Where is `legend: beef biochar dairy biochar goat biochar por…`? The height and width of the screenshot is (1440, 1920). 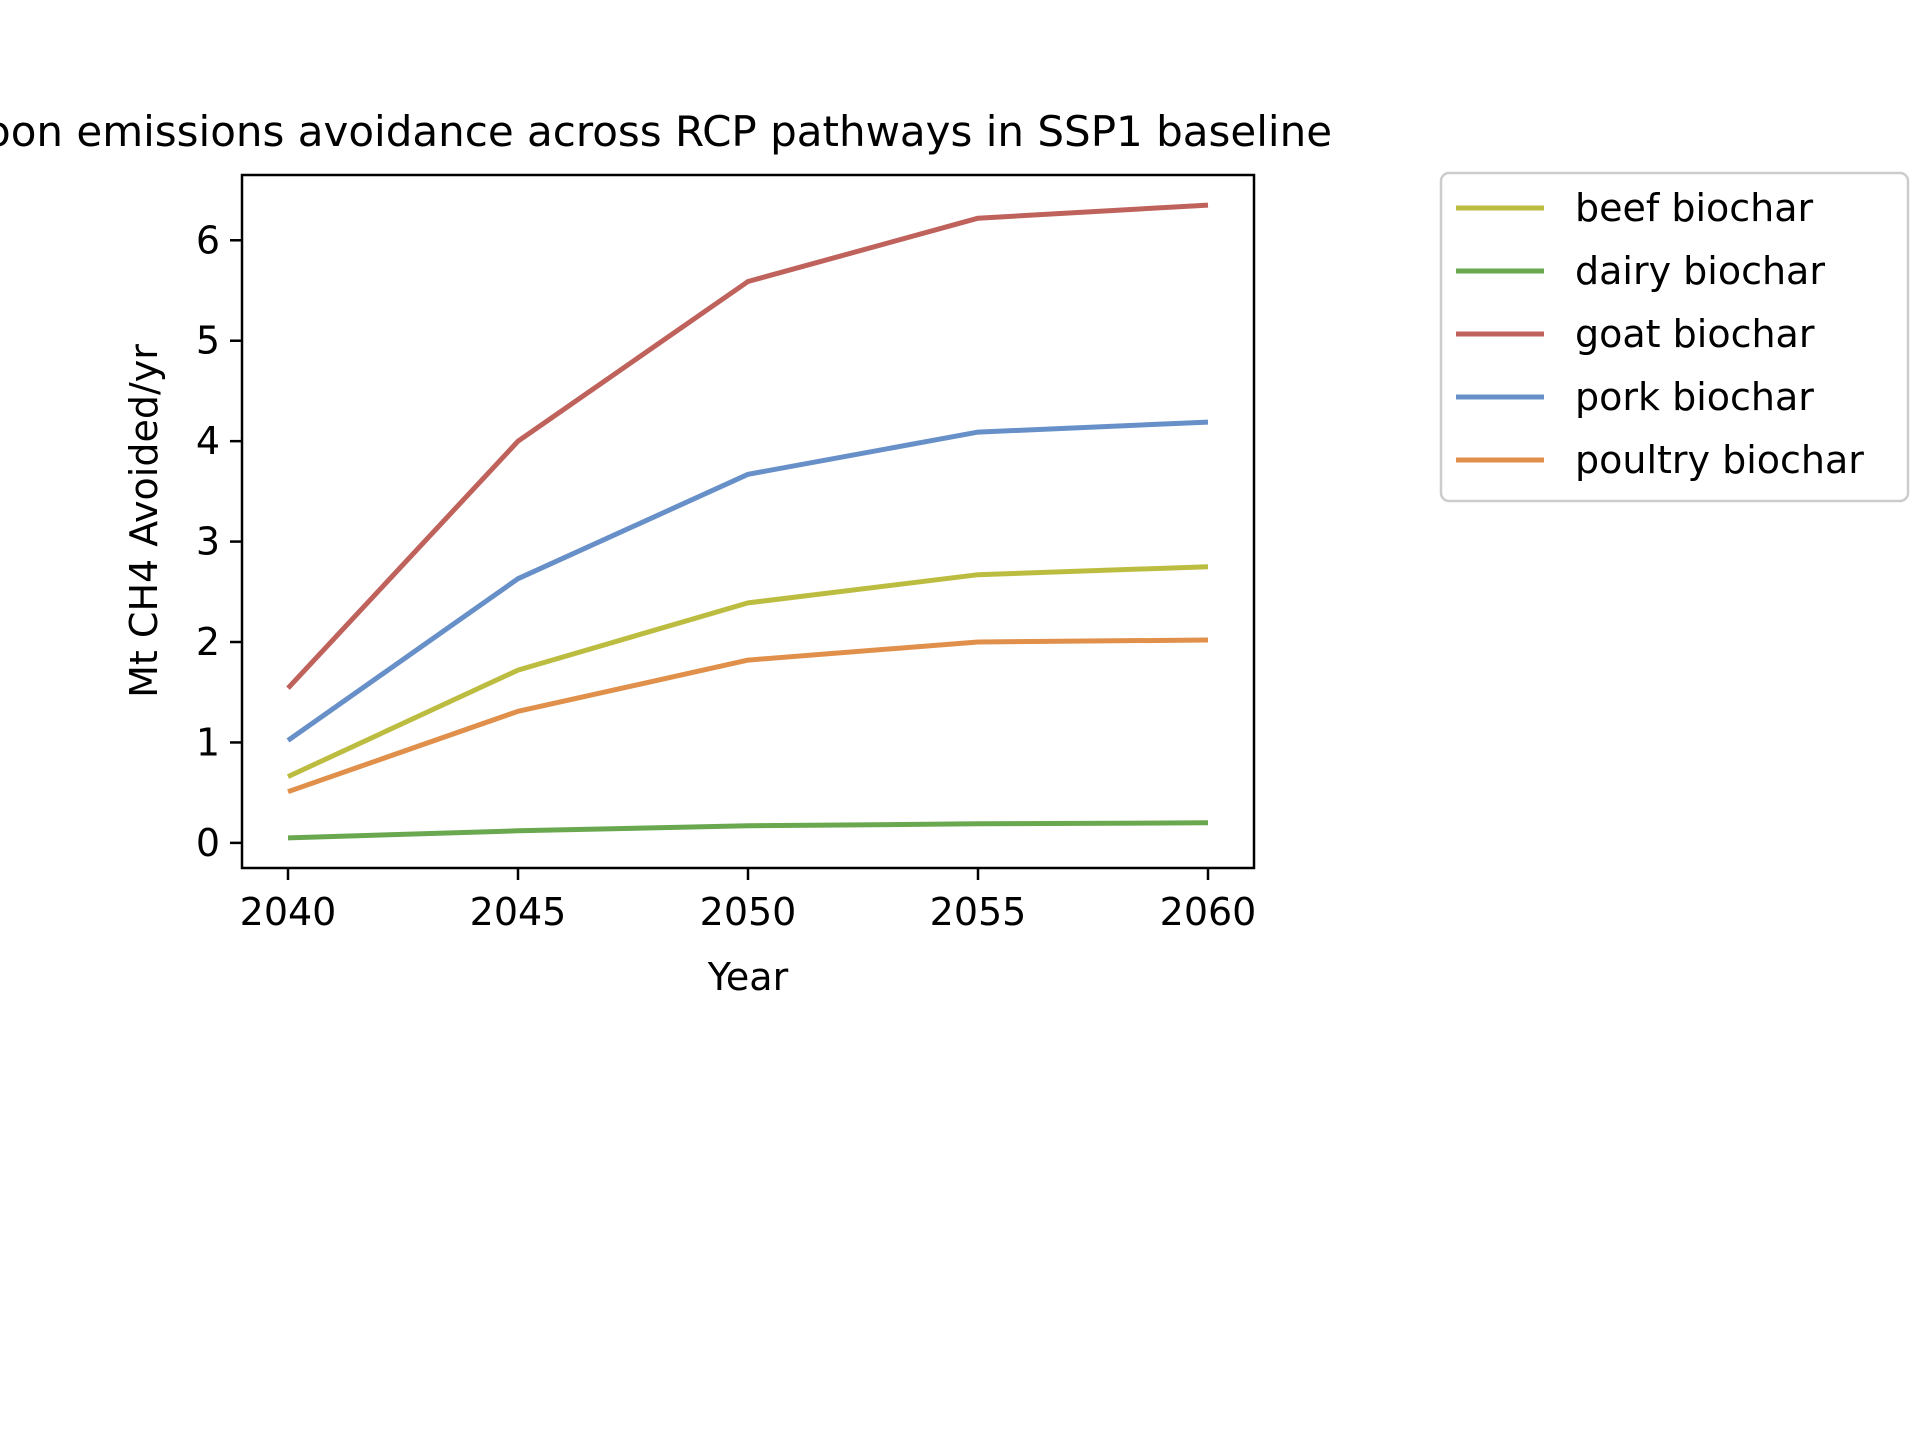
legend: beef biochar dairy biochar goat biochar por… is located at coordinates (1674, 337).